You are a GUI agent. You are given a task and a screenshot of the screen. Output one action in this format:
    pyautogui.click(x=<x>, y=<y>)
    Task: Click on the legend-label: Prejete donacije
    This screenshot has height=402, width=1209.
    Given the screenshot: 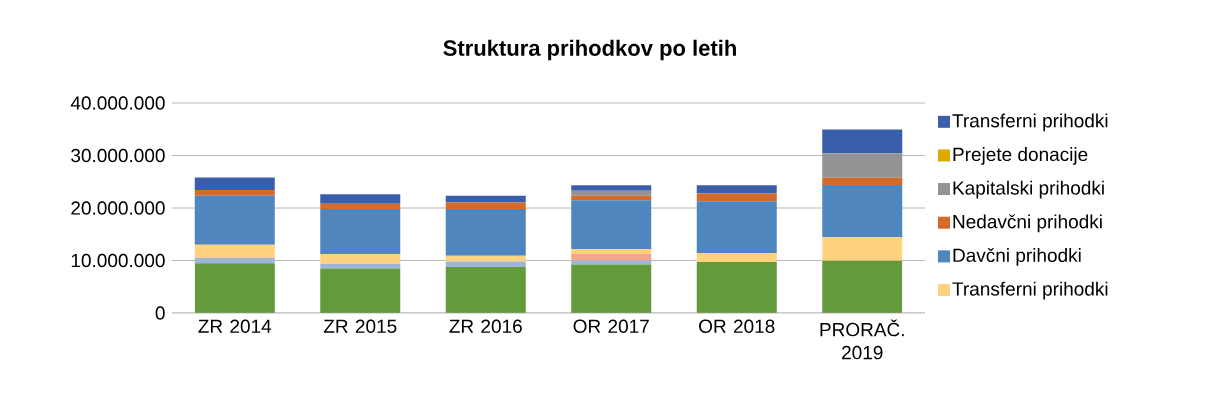 What is the action you would take?
    pyautogui.click(x=1020, y=156)
    